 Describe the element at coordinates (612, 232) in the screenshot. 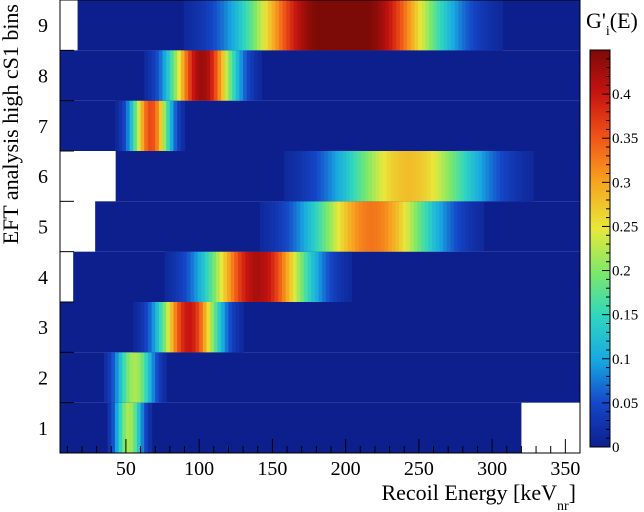

I see `colorbar: 0 0.05 0.1 0.15 0.2 0.25 0.3 0.35 0.4 G'i(E)` at that location.